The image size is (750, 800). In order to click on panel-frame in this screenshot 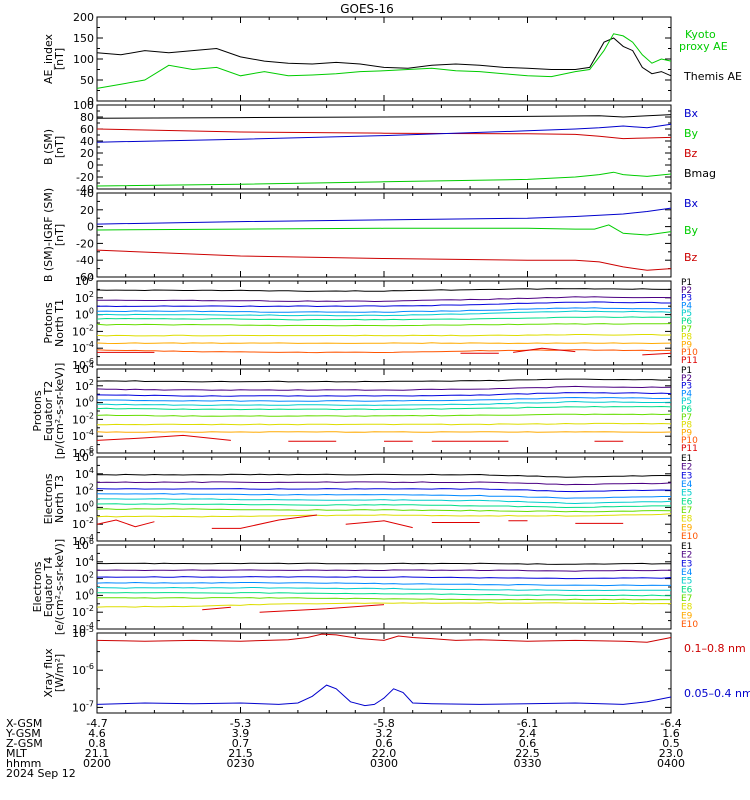, I will do `click(384, 673)`.